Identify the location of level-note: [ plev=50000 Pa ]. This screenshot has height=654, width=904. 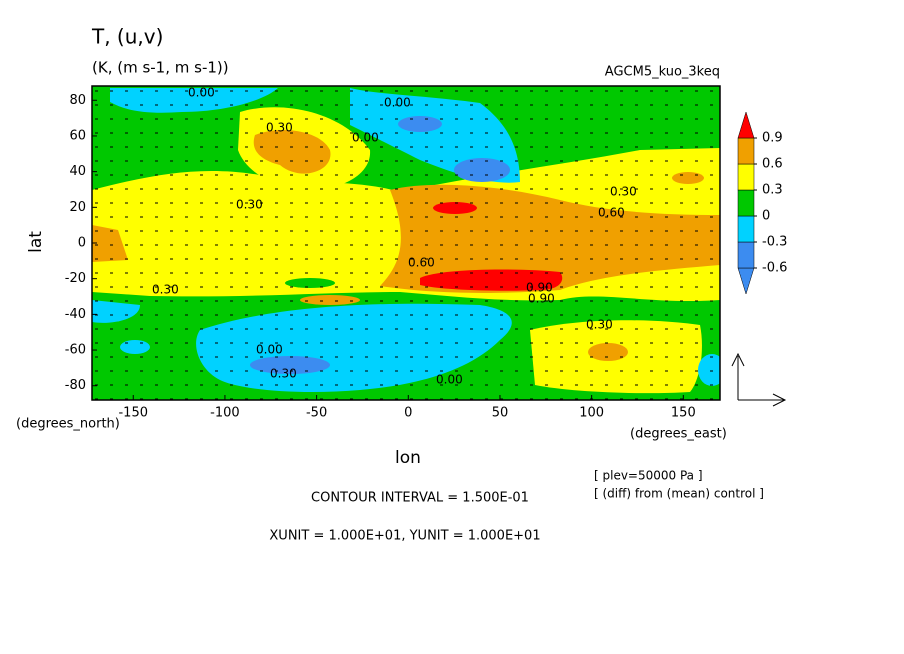
(648, 476).